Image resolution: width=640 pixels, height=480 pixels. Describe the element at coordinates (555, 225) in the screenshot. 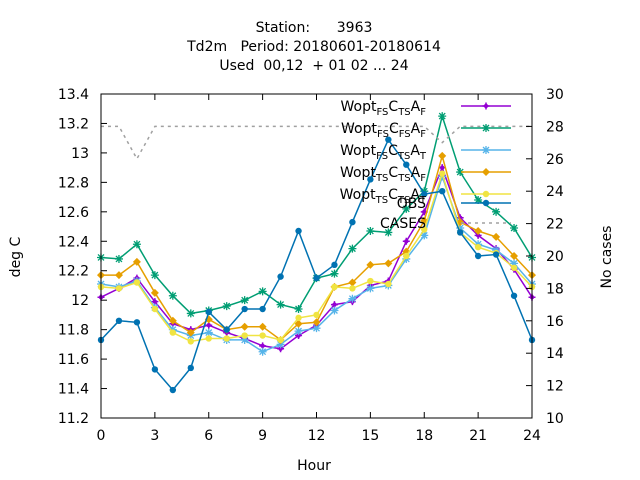

I see `y2-tick-label: 22` at that location.